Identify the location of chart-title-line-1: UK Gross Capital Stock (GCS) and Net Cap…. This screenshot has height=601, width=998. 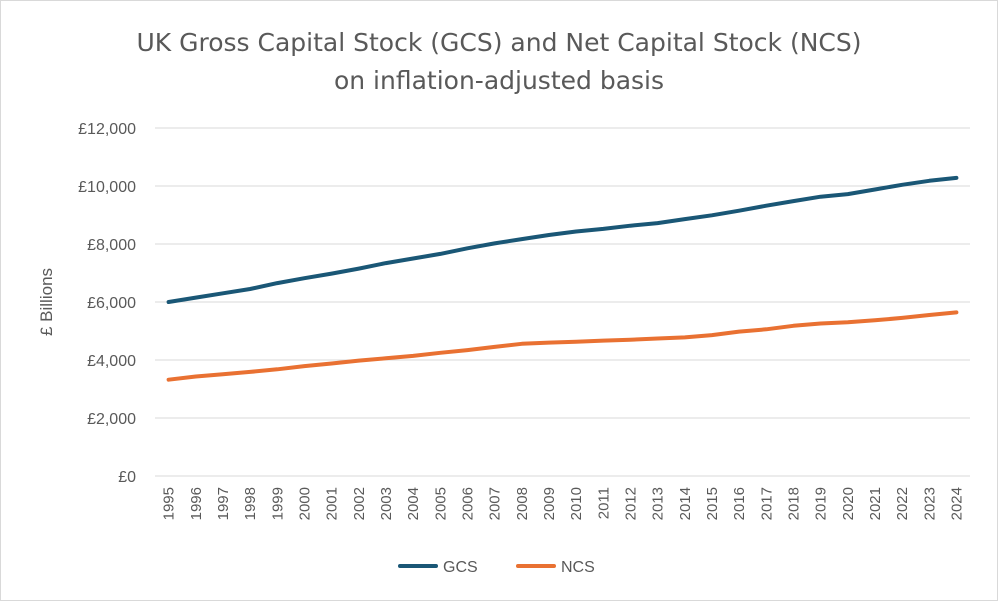
(499, 42).